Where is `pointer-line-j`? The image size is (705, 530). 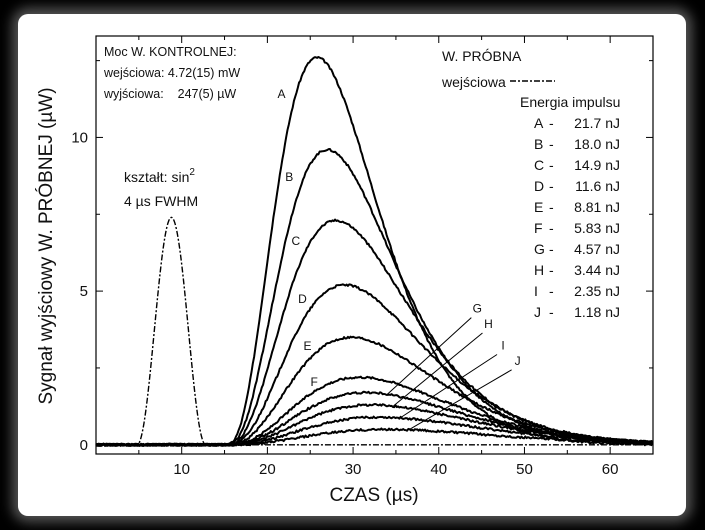 pointer-line-j is located at coordinates (460, 400).